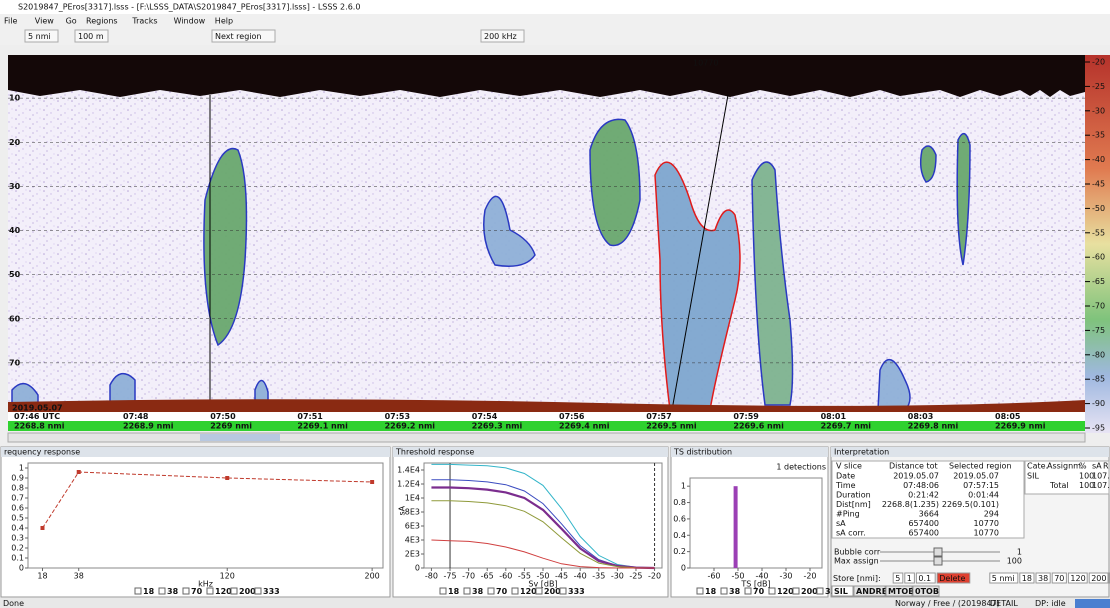 This screenshot has width=1110, height=608. I want to click on scrollbar, so click(546, 437).